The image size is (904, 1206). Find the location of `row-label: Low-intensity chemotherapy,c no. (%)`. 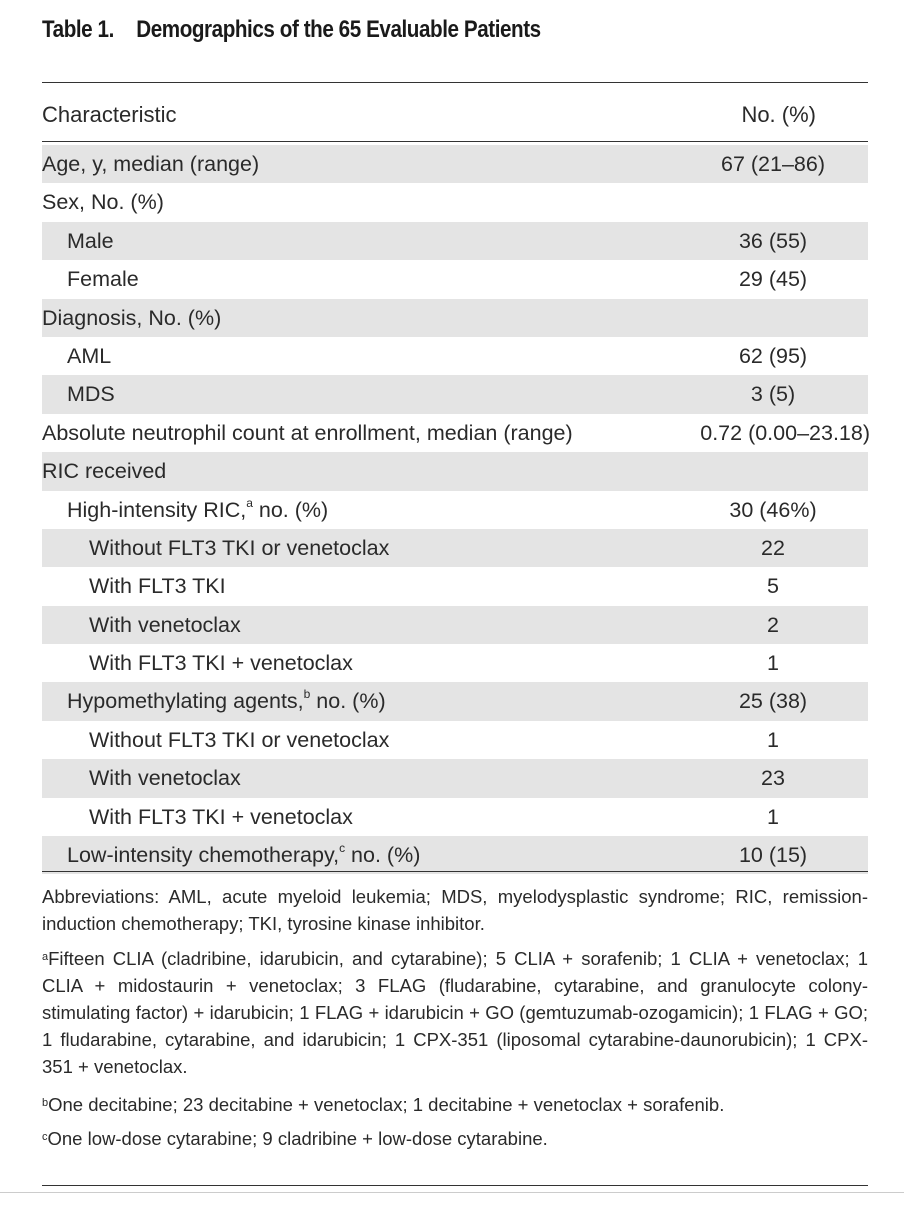

row-label: Low-intensity chemotherapy,c no. (%) is located at coordinates (244, 854).